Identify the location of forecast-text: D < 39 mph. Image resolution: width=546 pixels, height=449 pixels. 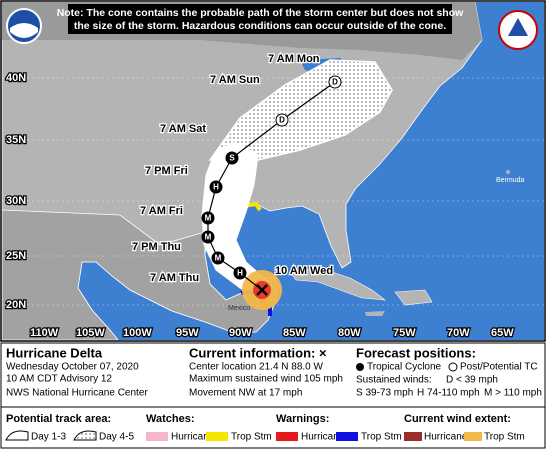
(472, 380).